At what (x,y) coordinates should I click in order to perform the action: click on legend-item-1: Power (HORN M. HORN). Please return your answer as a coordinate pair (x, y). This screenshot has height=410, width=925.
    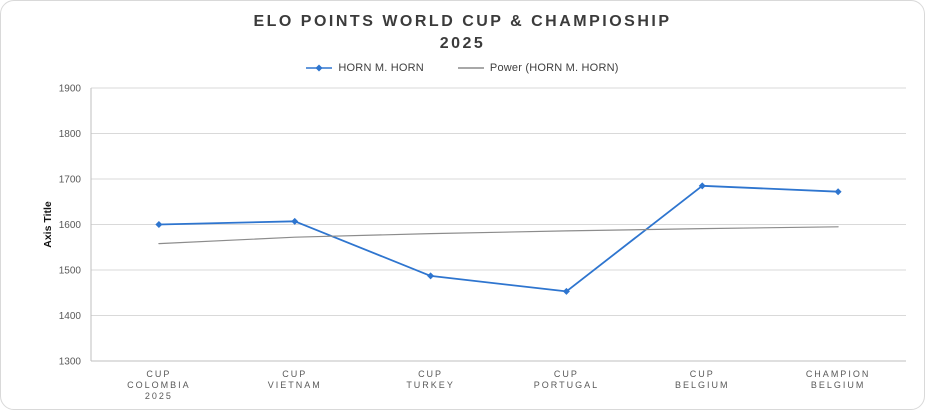
    Looking at the image, I should click on (538, 68).